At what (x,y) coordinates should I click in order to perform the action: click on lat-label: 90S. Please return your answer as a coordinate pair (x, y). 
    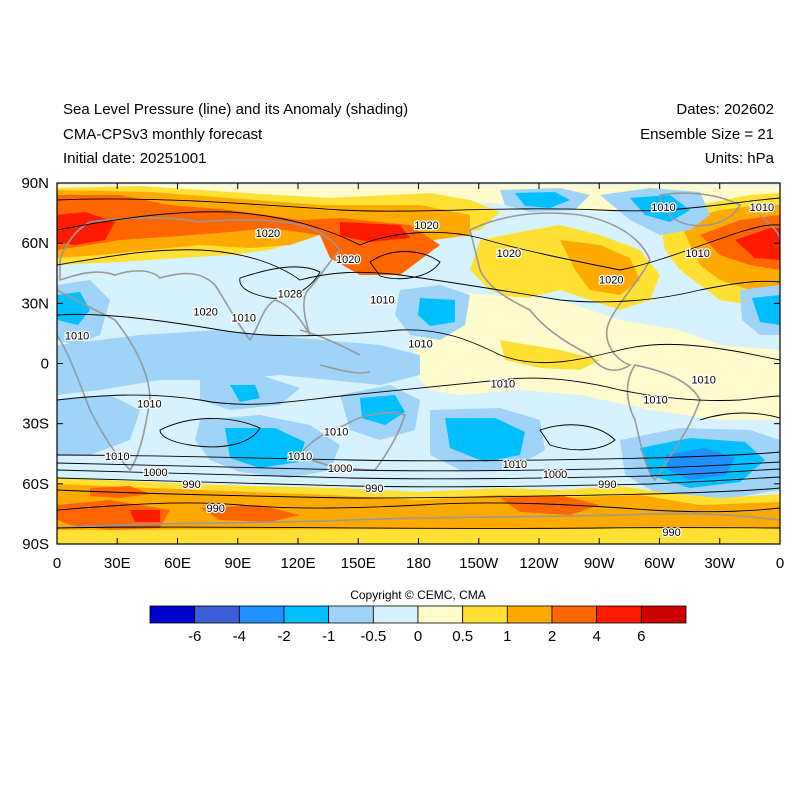
    Looking at the image, I should click on (35, 544).